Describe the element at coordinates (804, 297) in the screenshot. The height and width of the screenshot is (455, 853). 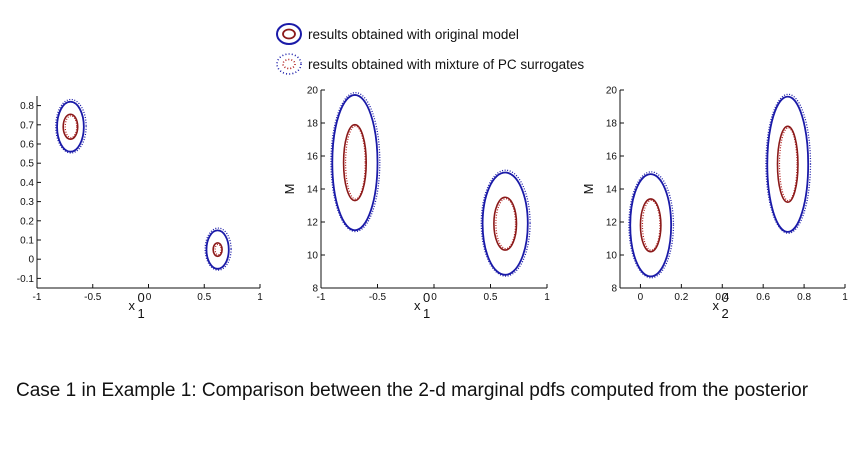
I see `x-tick-label: 0.8` at that location.